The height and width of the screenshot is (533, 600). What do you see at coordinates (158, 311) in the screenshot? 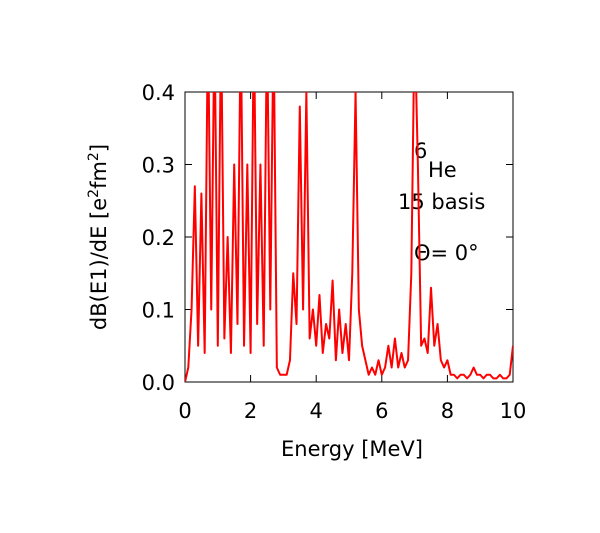
I see `y-tick-label: 0.1` at bounding box center [158, 311].